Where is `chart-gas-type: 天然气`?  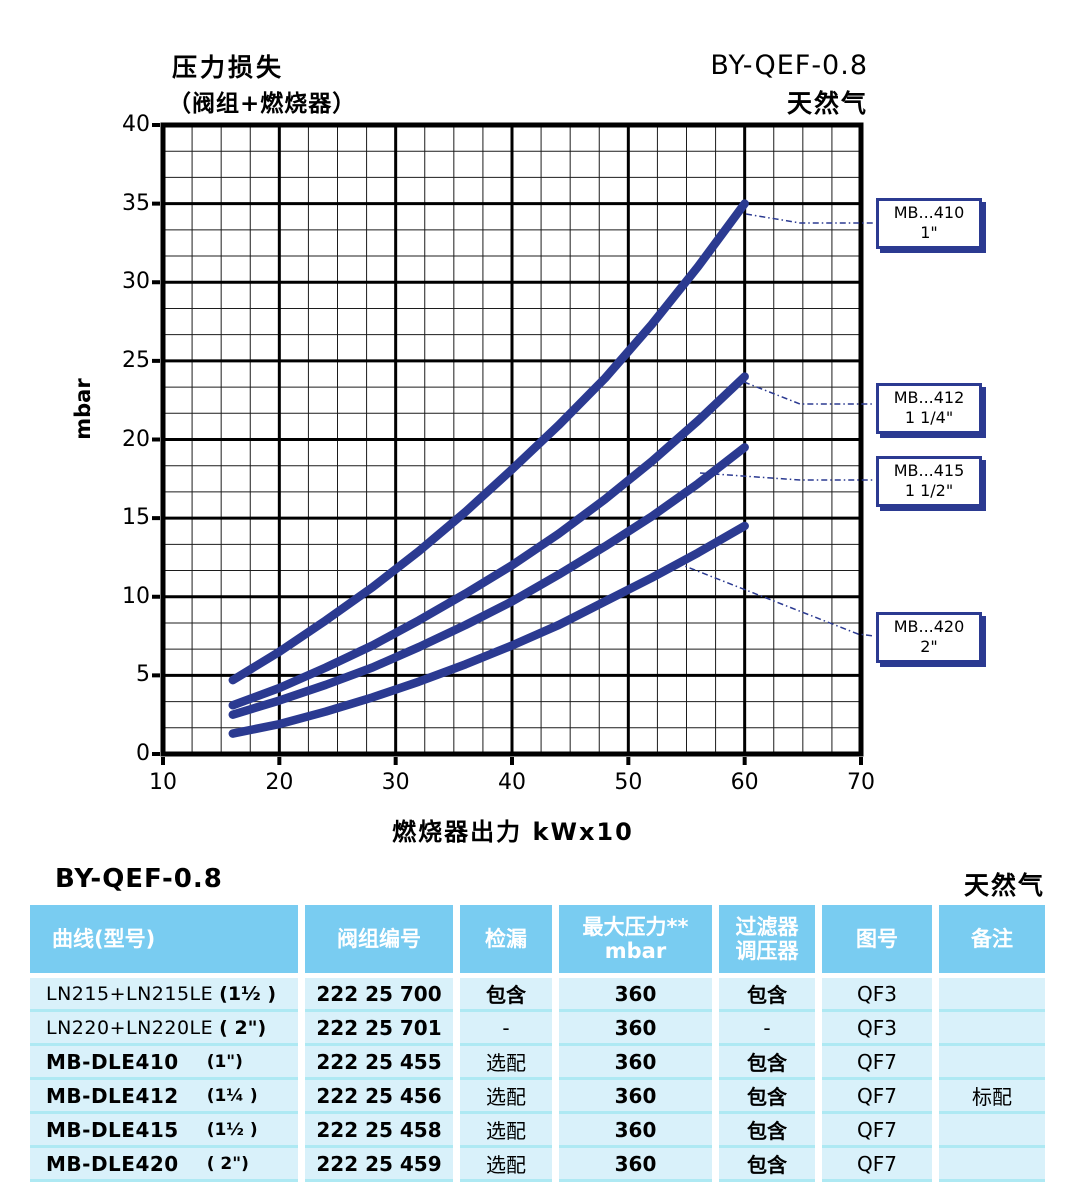 chart-gas-type: 天然气 is located at coordinates (827, 103).